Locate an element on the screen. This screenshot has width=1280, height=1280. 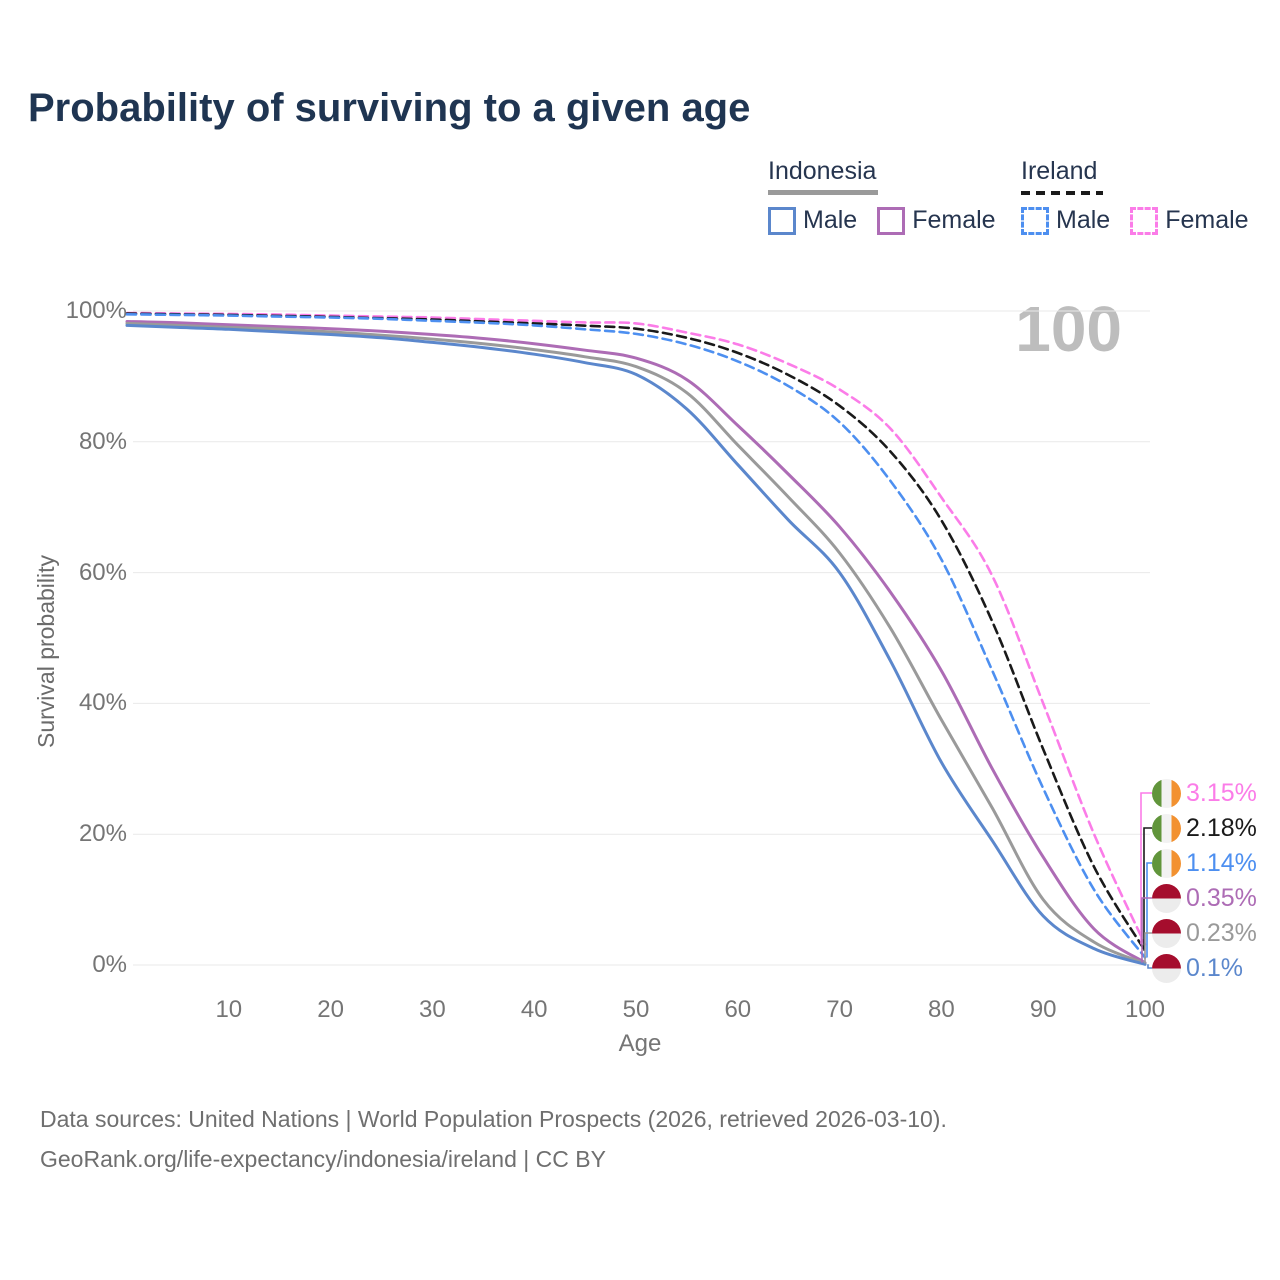
end-value-ireland-male: 1.14% is located at coordinates (1221, 863).